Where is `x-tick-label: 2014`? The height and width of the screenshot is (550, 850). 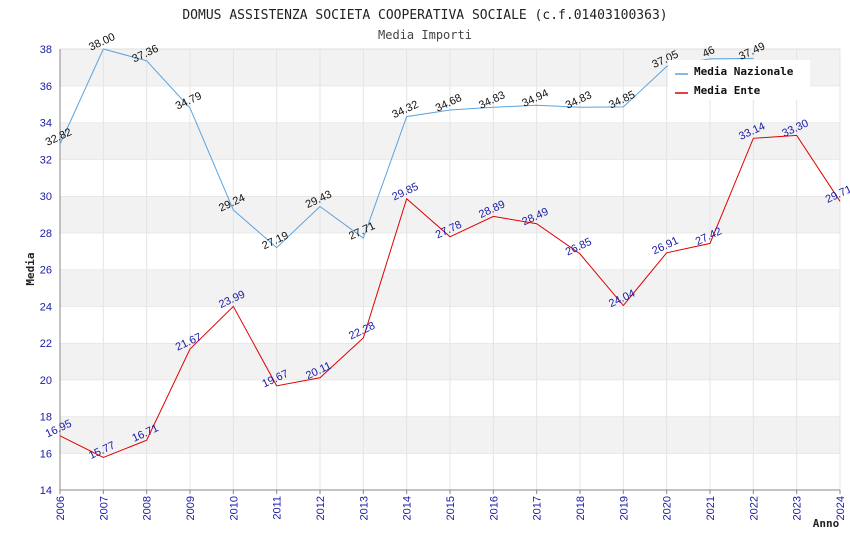 x-tick-label: 2014 is located at coordinates (408, 508).